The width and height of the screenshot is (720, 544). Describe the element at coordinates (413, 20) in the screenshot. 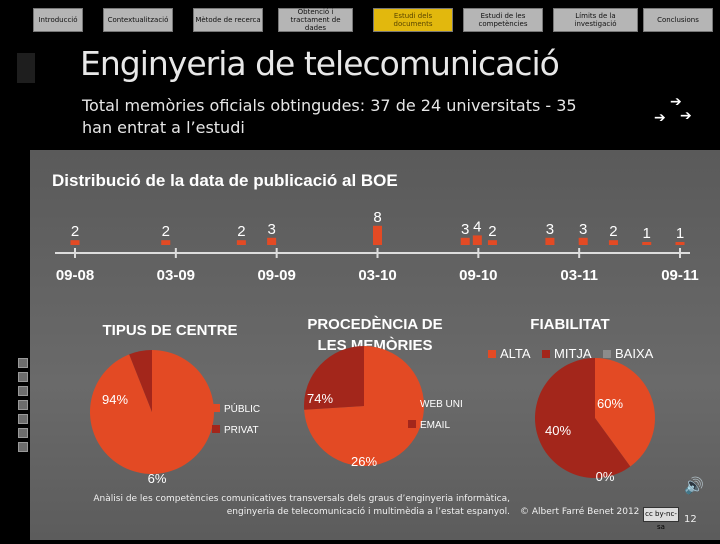

I see `tab-5: Estudi dels documents` at that location.